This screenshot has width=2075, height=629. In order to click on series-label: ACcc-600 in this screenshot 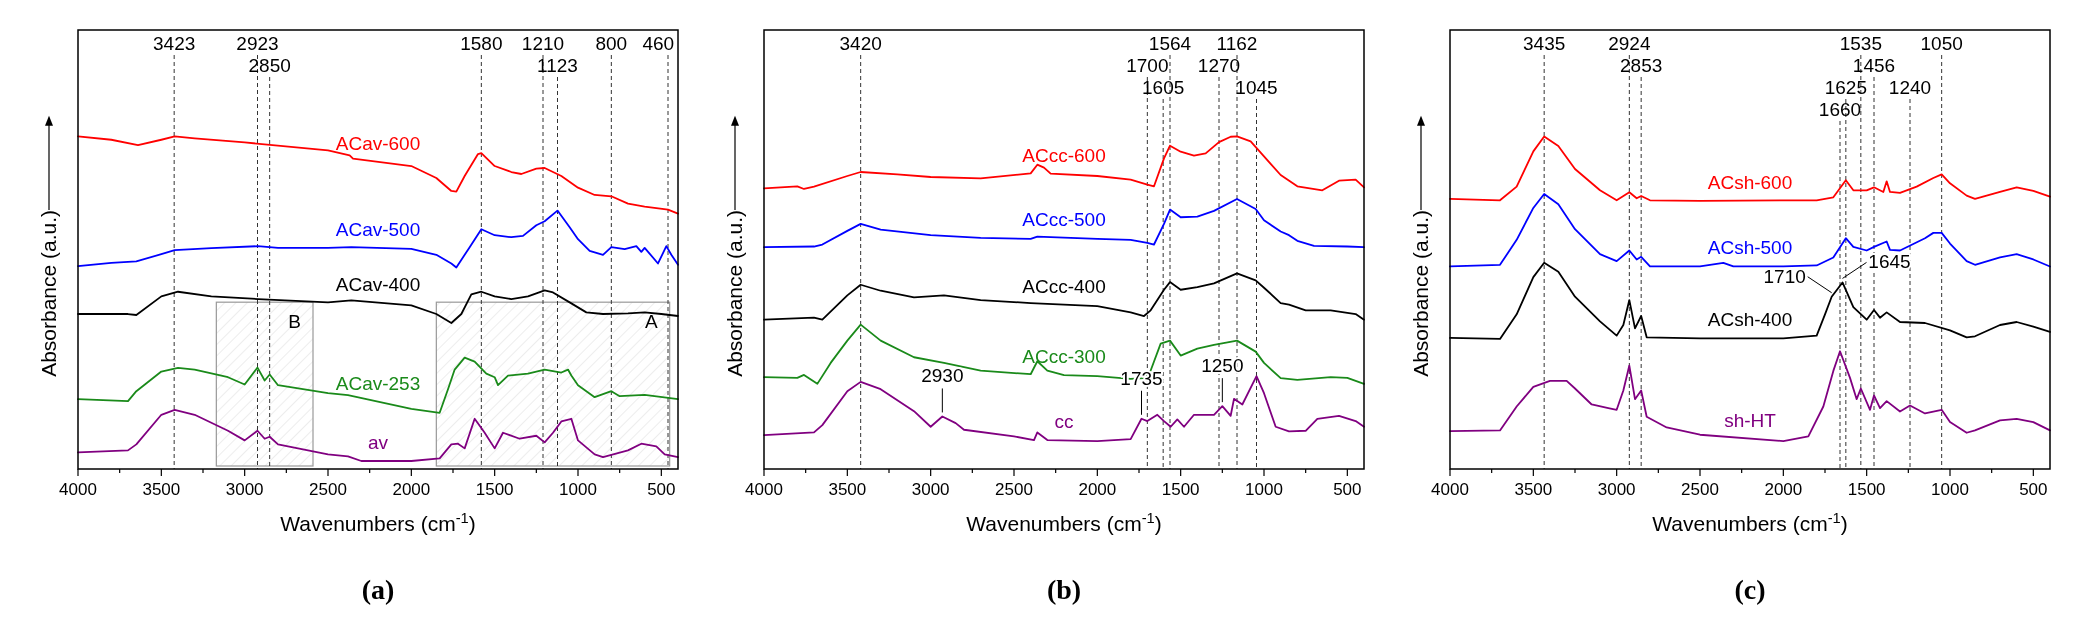, I will do `click(1064, 156)`.